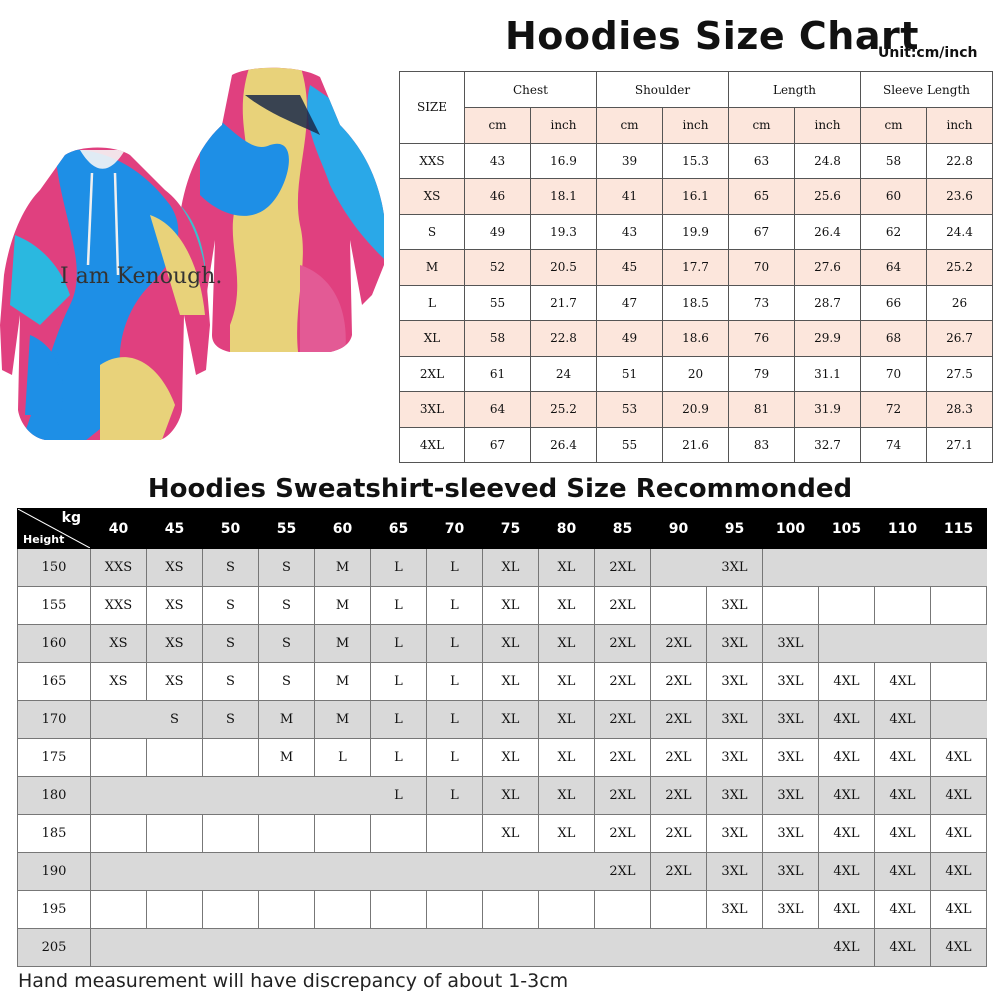  Describe the element at coordinates (893, 160) in the screenshot. I see `measure-cell: 58` at that location.